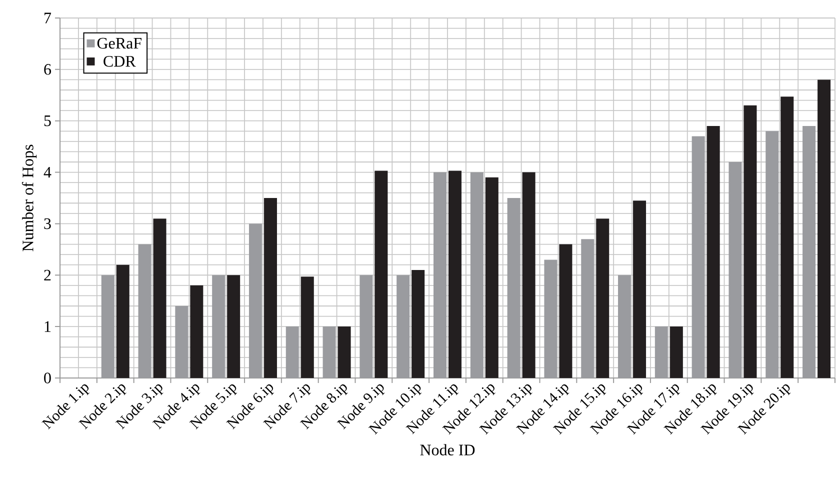 The image size is (839, 501). I want to click on x-axis-title: Node ID, so click(447, 450).